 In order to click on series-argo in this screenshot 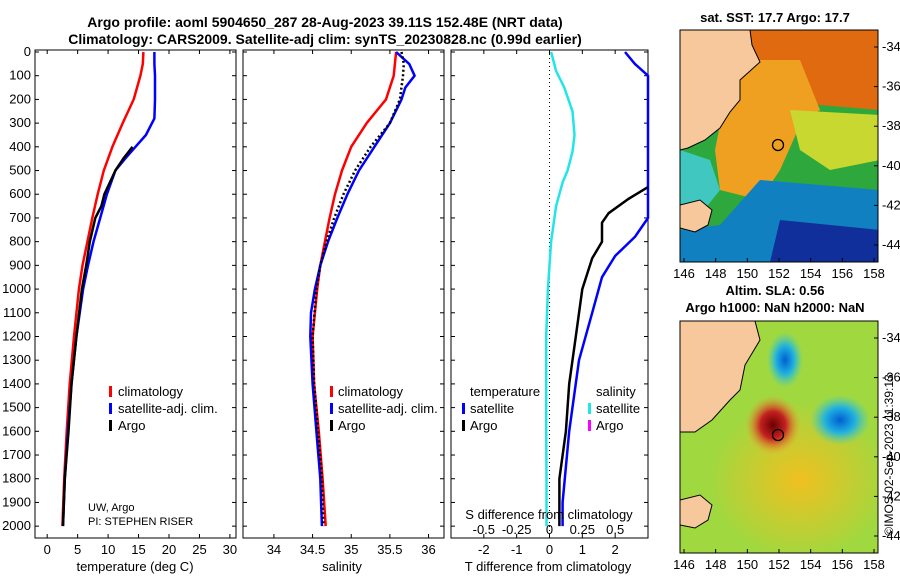, I will do `click(97, 336)`.